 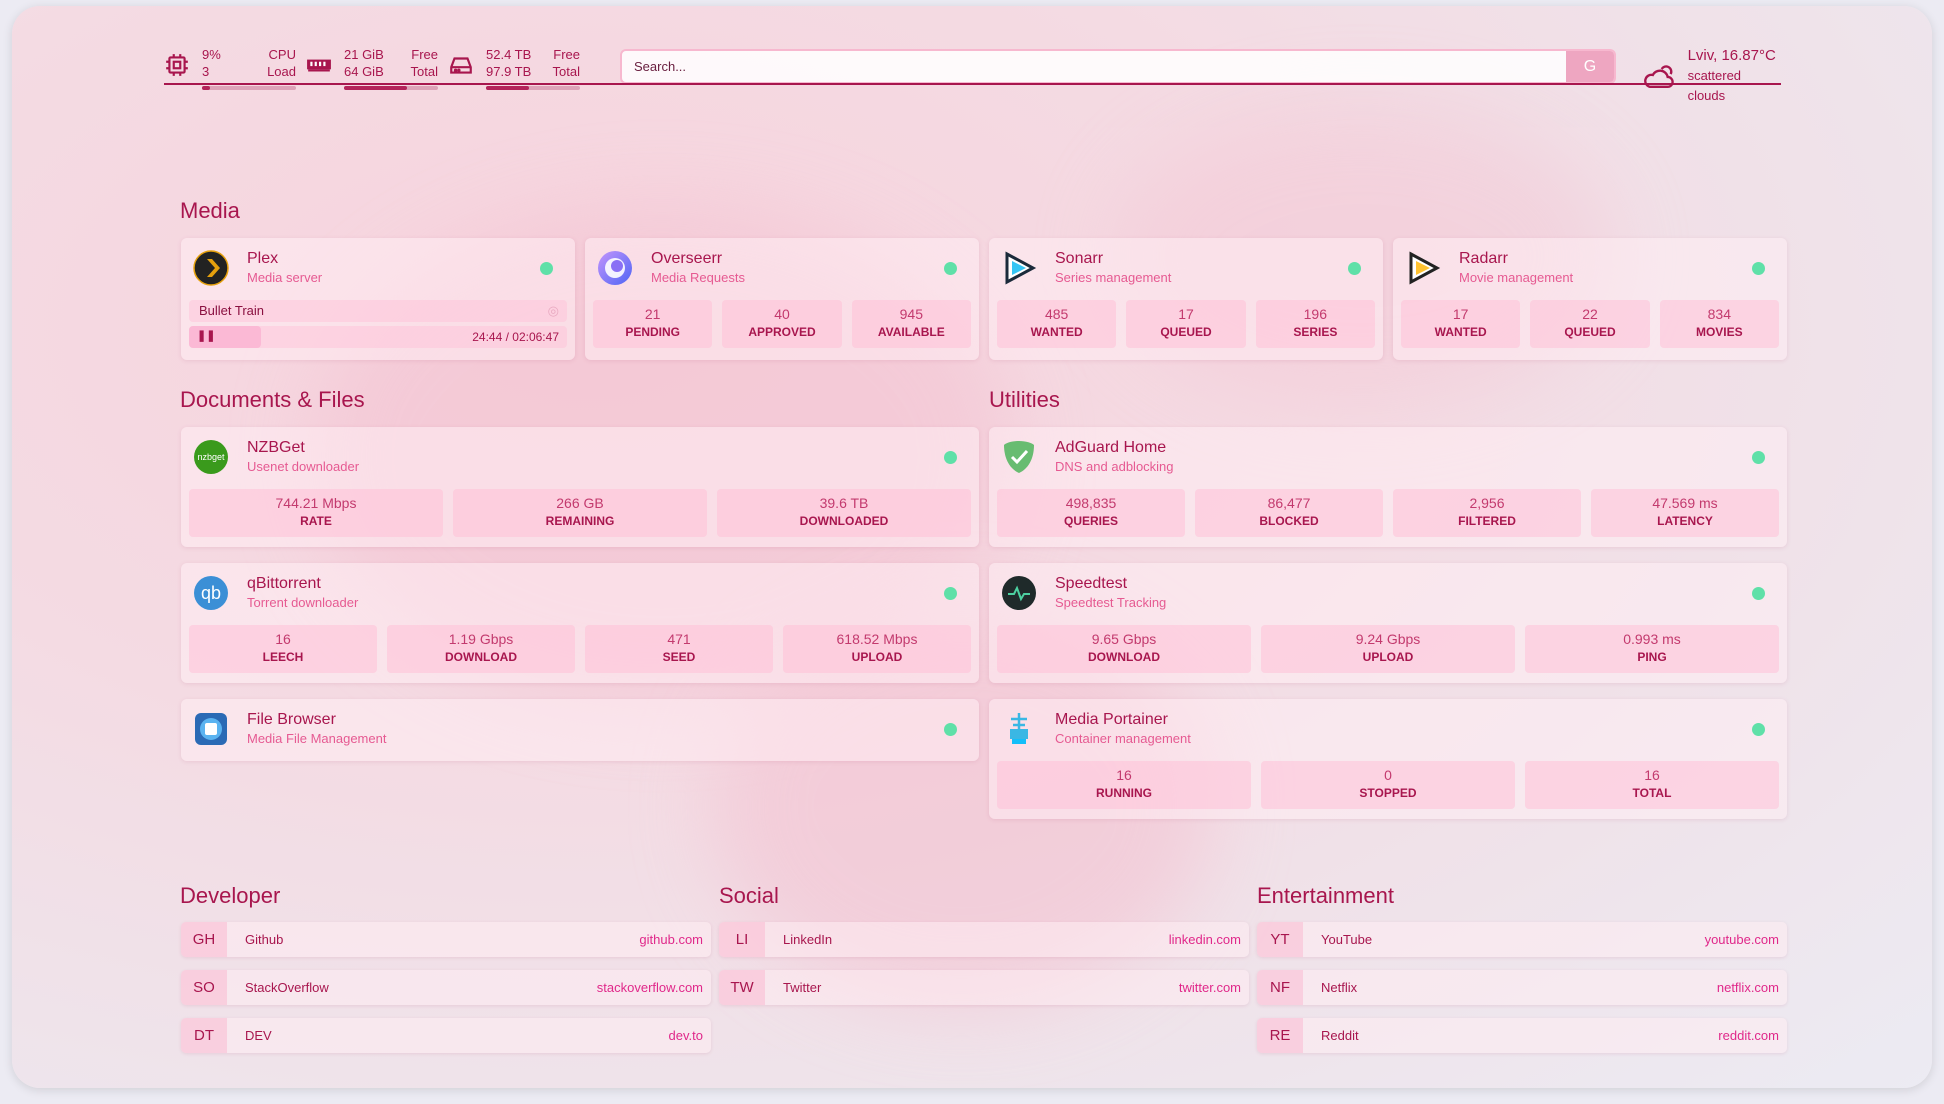 I want to click on stat-value: 744.21 Mbps, so click(x=316, y=503).